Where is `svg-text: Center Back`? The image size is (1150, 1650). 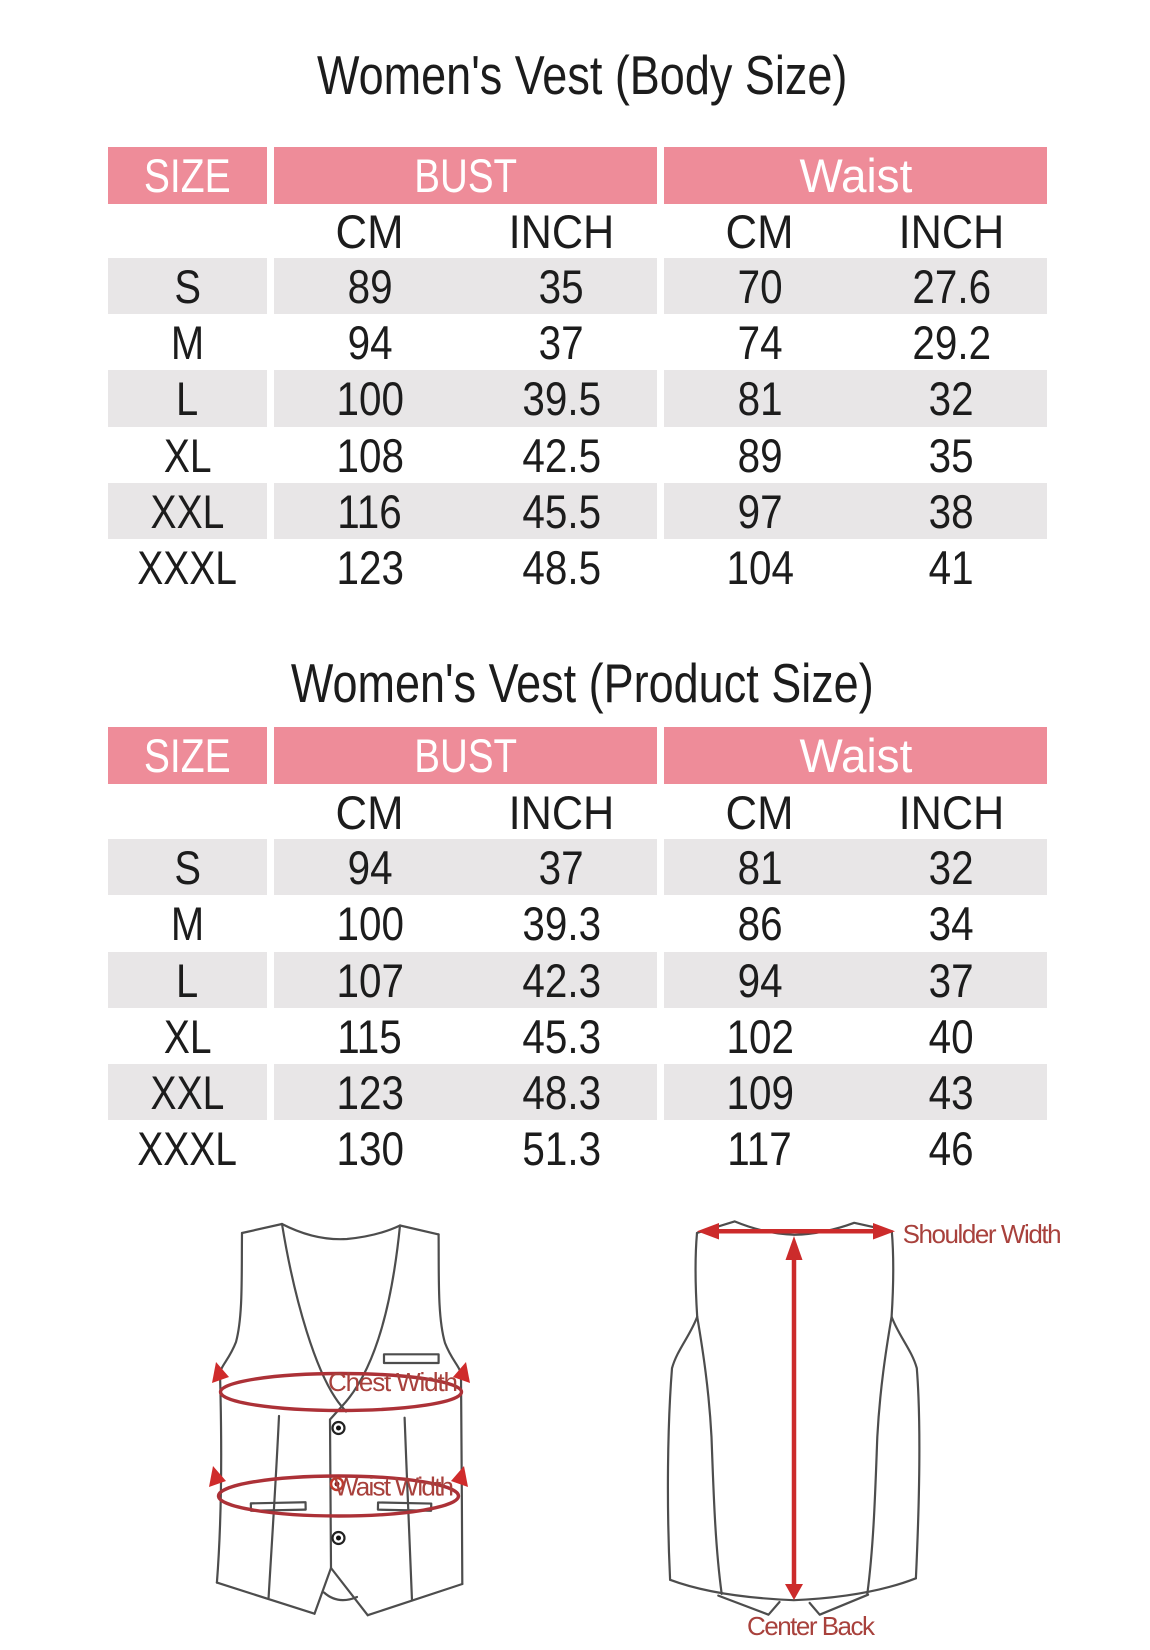
svg-text: Center Back is located at coordinates (811, 1626).